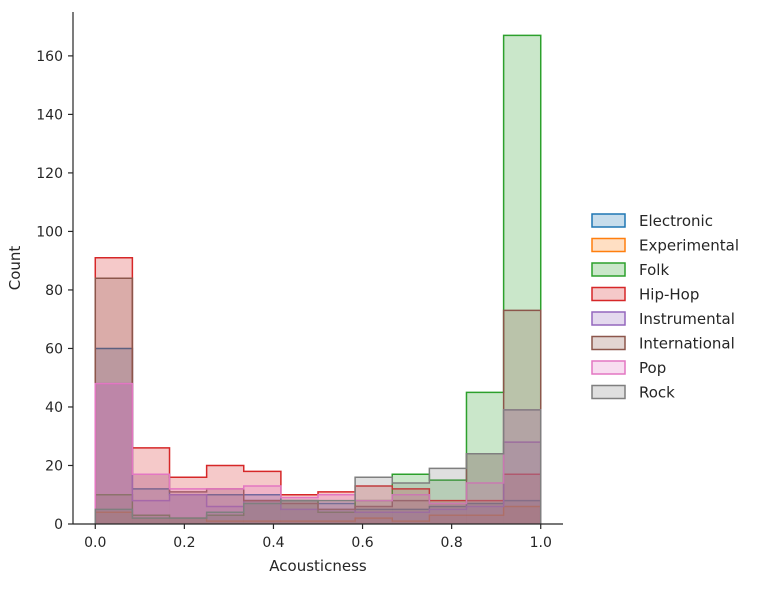  Describe the element at coordinates (633, 393) in the screenshot. I see `legend-item-rock: Rock` at that location.